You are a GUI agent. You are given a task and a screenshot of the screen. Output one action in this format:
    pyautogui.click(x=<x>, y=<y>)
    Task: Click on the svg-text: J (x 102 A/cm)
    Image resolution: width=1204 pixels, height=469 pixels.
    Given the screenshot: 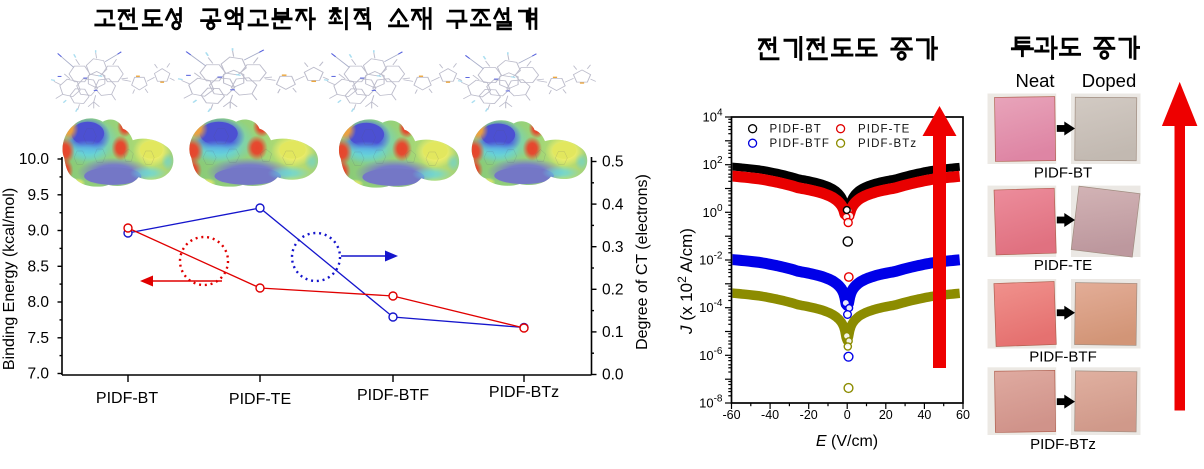 What is the action you would take?
    pyautogui.click(x=685, y=281)
    